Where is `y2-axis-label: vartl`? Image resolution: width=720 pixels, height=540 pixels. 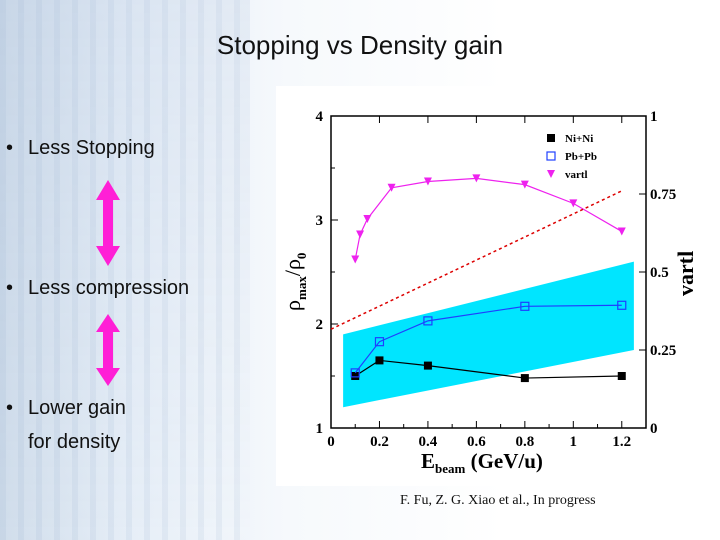
y2-axis-label: vartl is located at coordinates (685, 273).